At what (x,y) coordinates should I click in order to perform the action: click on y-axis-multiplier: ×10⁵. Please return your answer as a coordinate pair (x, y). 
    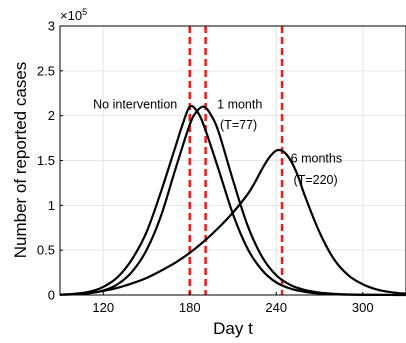
    Looking at the image, I should click on (73, 15).